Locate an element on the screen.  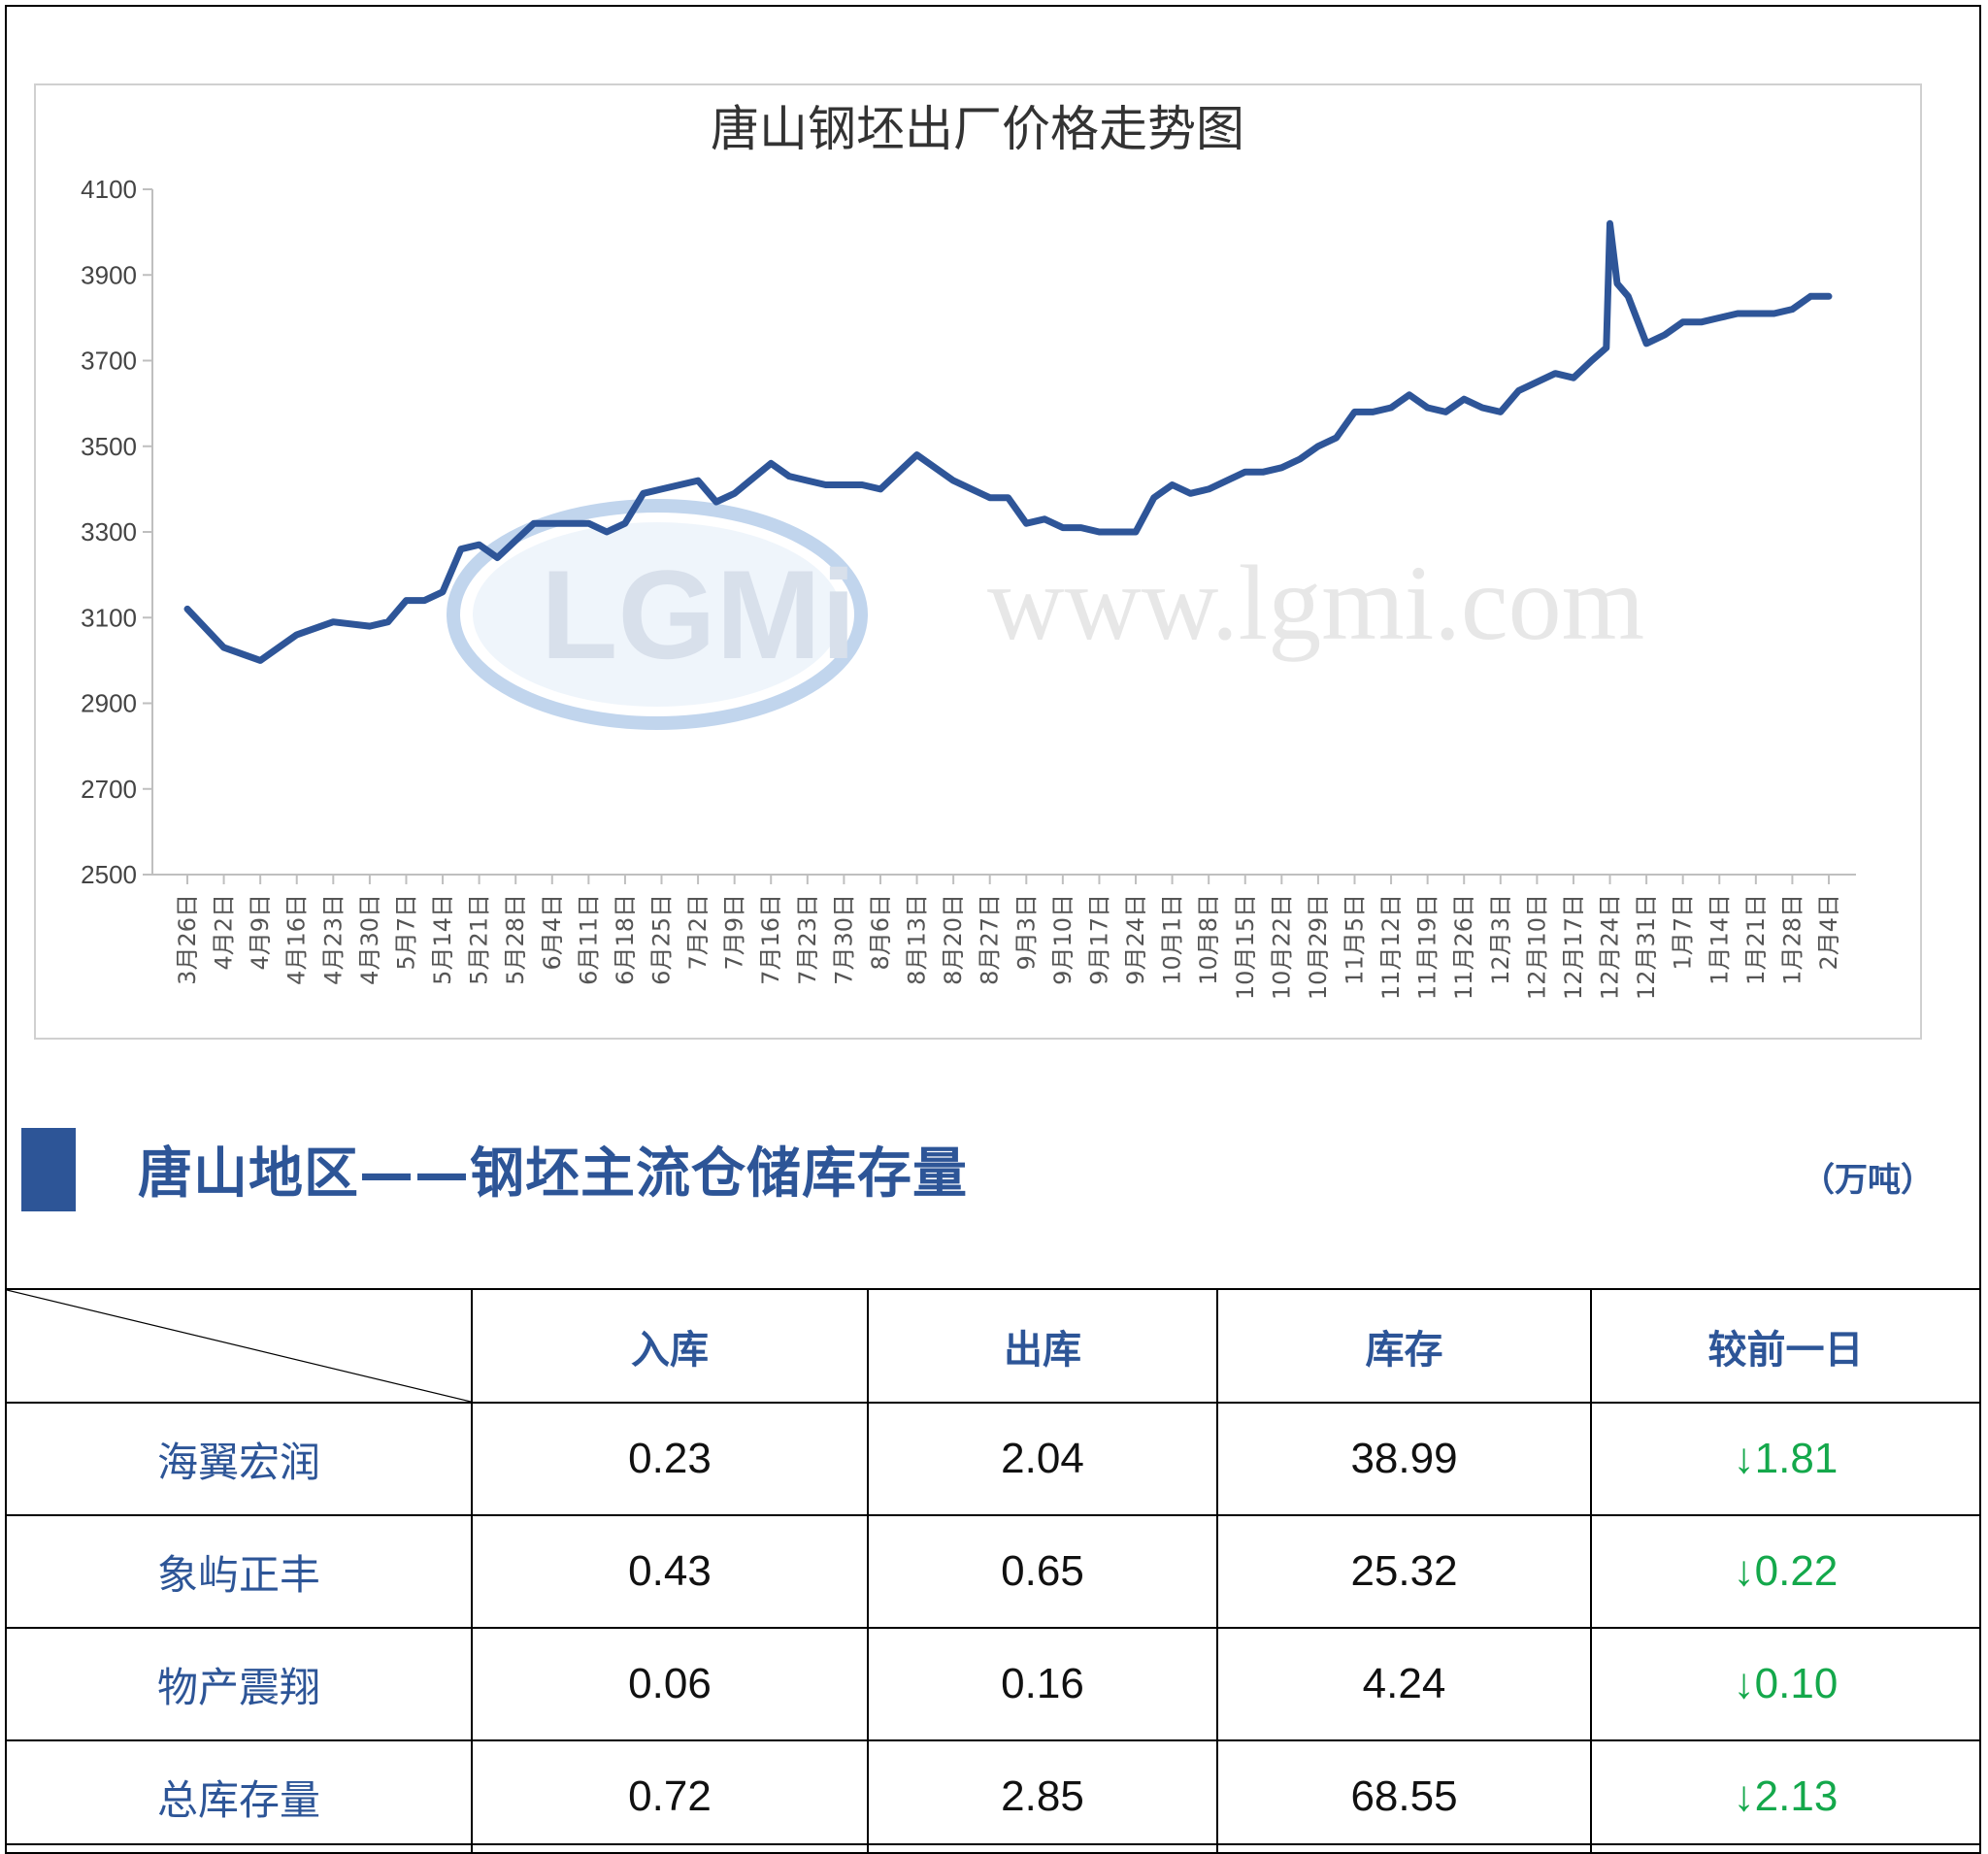
x-tick-label: 7月9日 is located at coordinates (735, 932).